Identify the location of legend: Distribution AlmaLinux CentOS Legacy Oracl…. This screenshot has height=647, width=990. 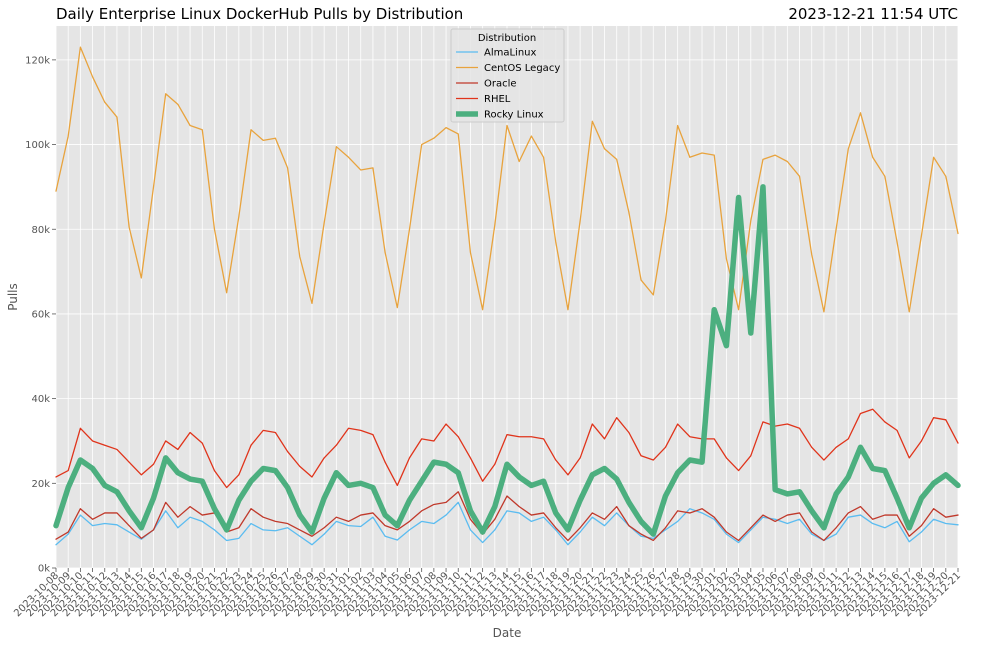
(507, 75).